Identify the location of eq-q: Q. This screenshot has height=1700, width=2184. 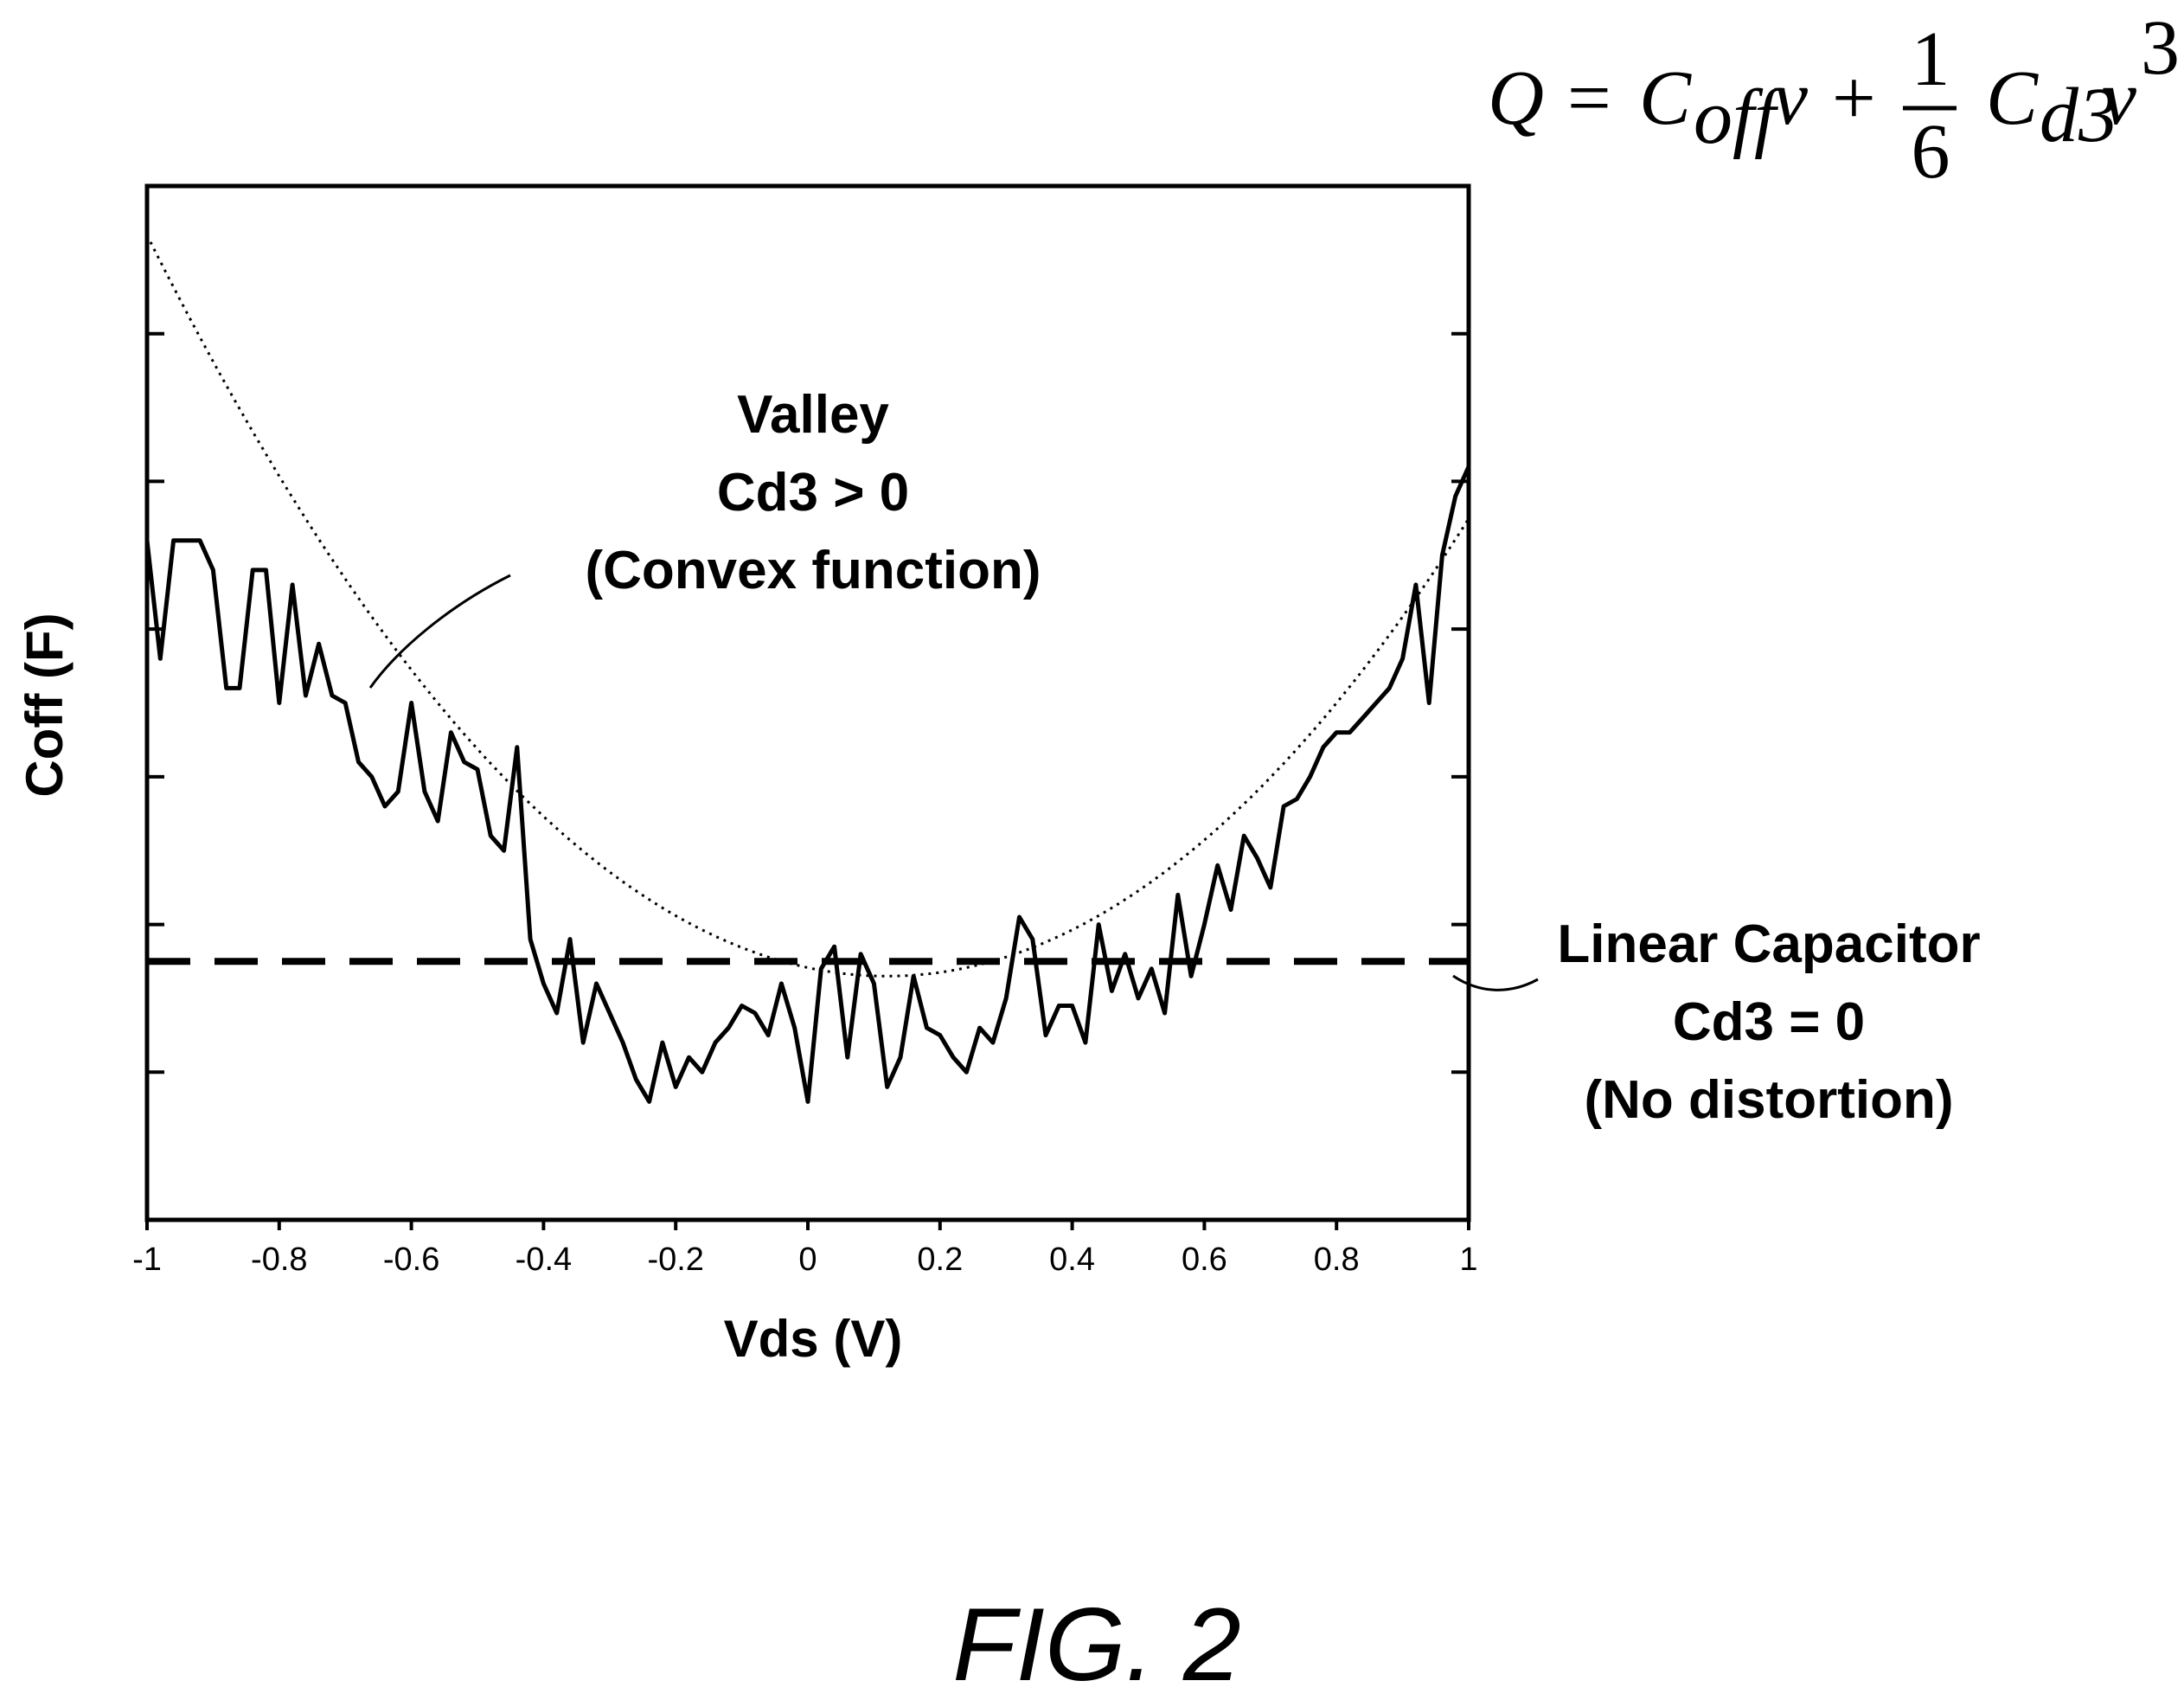
(1516, 98).